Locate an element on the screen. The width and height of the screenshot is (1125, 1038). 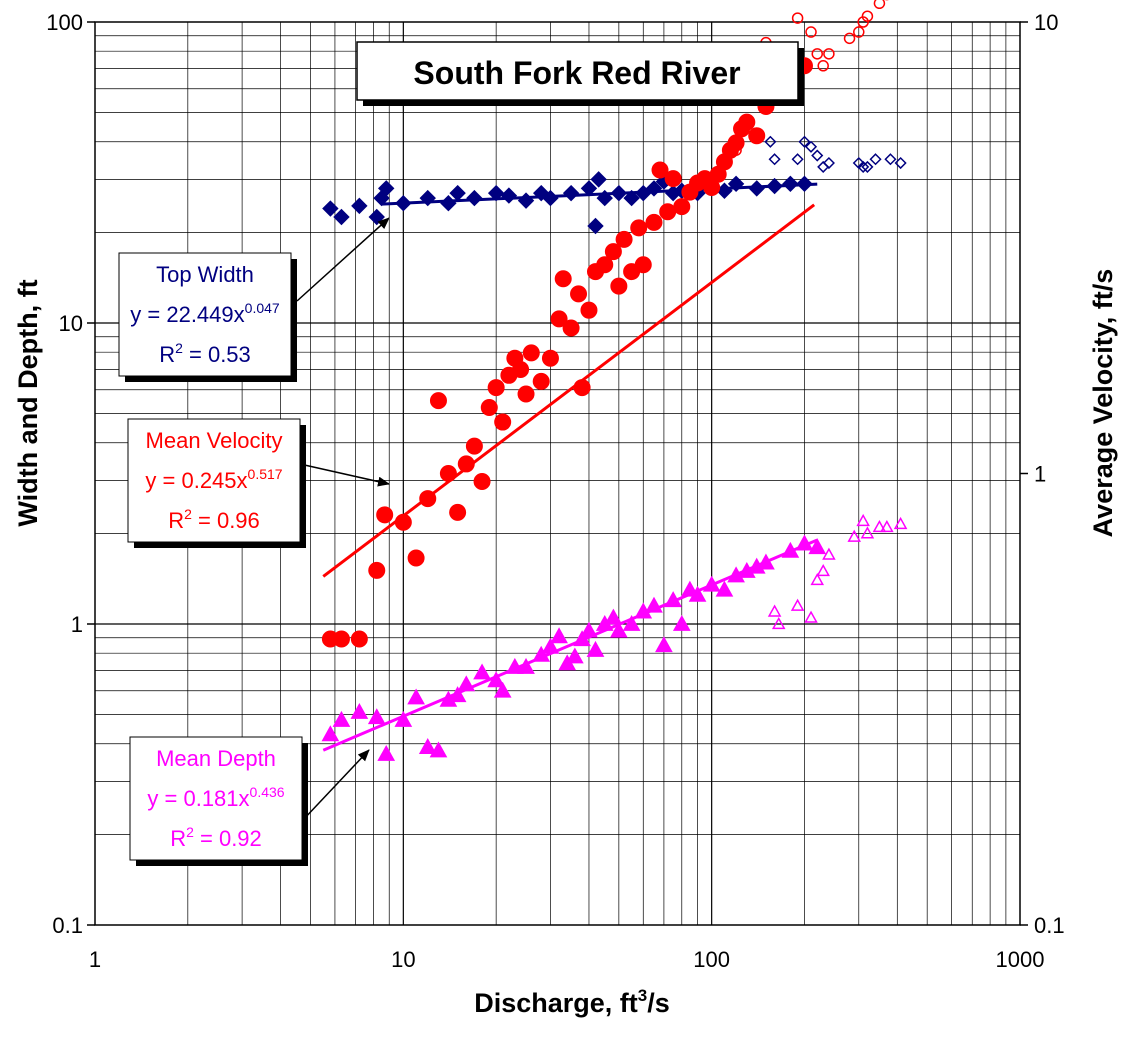
chart-title-box: South Fork Red River is located at coordinates (580, 73).